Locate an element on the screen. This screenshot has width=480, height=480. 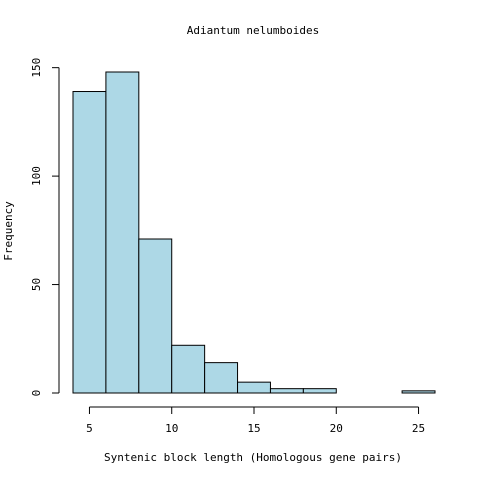
x-axis: 5 10 15 20 25 is located at coordinates (255, 420).